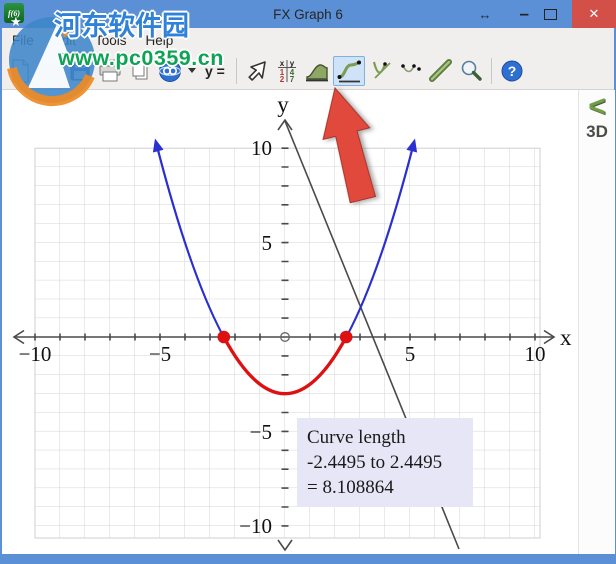 Image resolution: width=616 pixels, height=564 pixels. I want to click on save-floppy-icon, so click(80, 70).